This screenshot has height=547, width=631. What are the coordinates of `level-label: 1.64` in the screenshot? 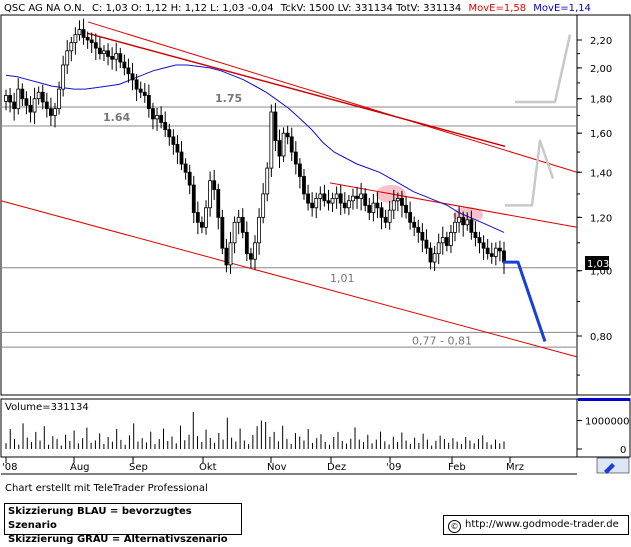 It's located at (116, 117).